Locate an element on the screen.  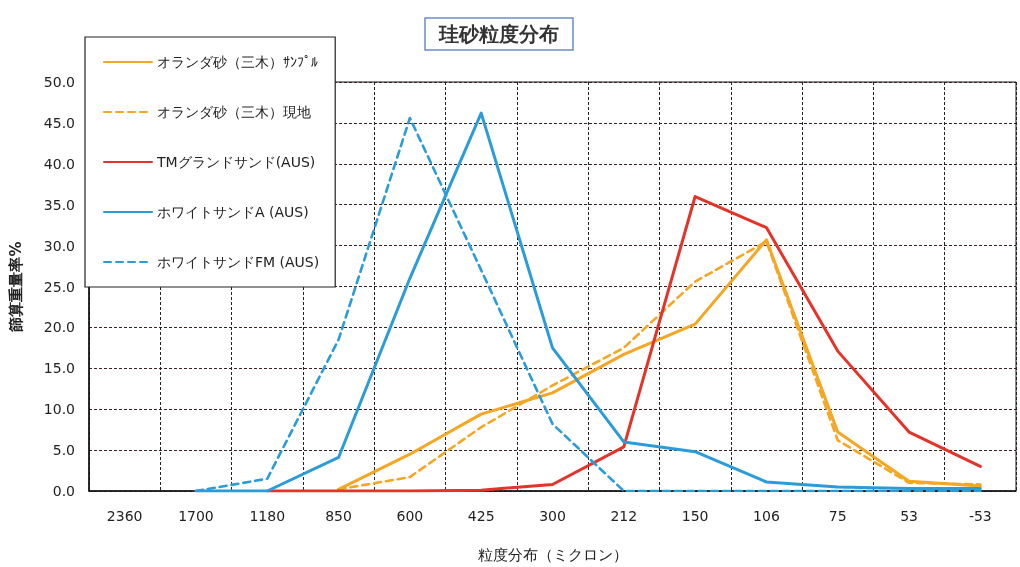
x-tick-label: 1180 is located at coordinates (267, 516).